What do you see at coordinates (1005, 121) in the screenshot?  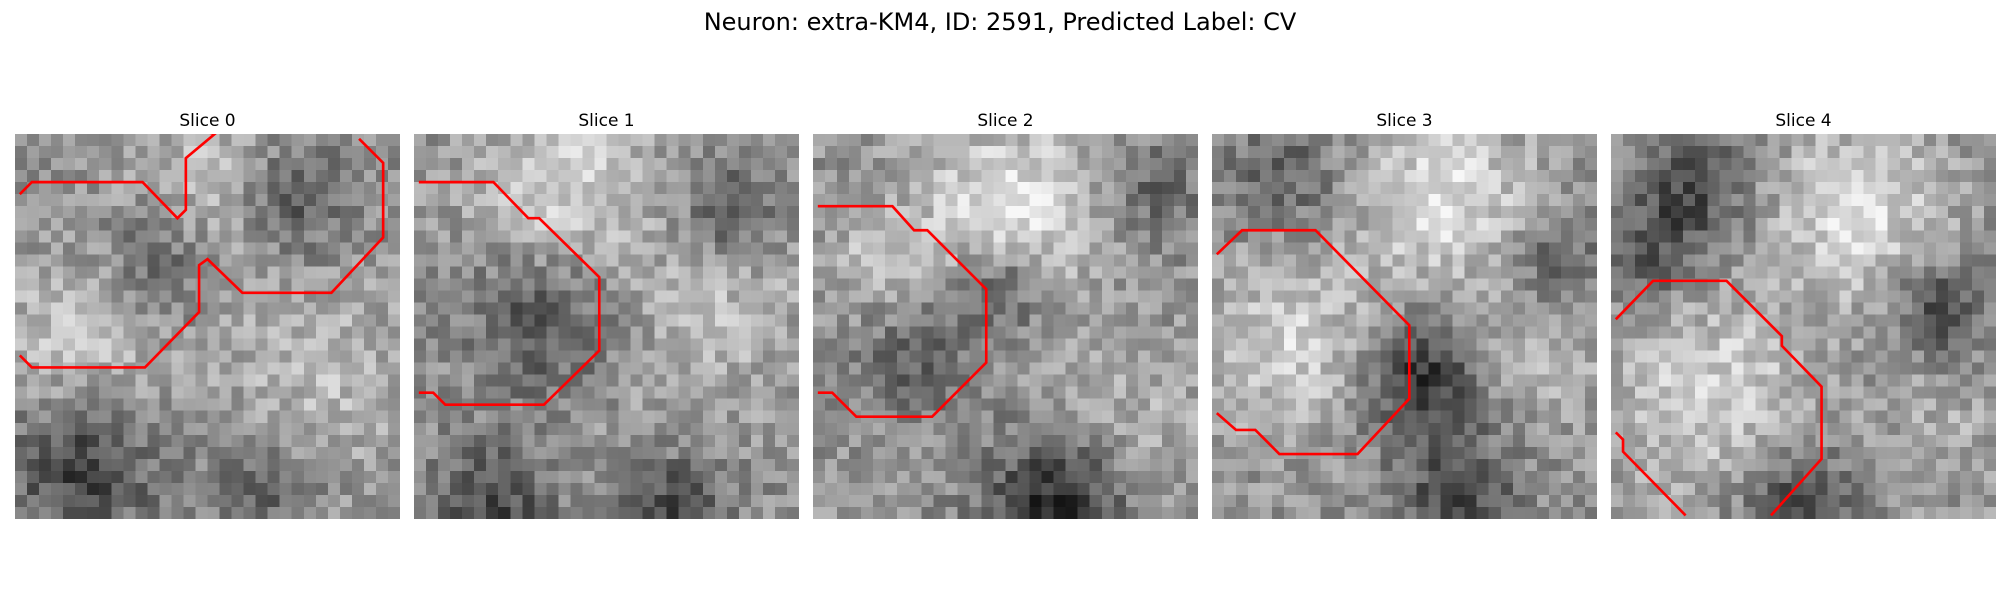 I see `slice-title-2: Slice 2` at bounding box center [1005, 121].